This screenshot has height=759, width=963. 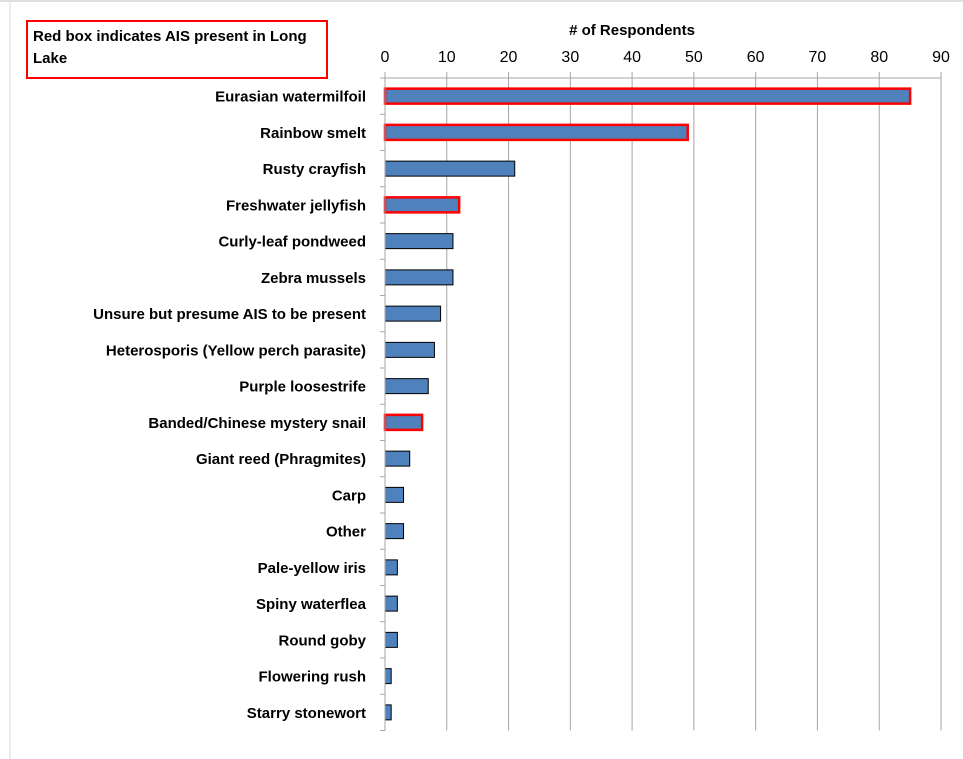 I want to click on x-tick-label: 50, so click(x=694, y=57).